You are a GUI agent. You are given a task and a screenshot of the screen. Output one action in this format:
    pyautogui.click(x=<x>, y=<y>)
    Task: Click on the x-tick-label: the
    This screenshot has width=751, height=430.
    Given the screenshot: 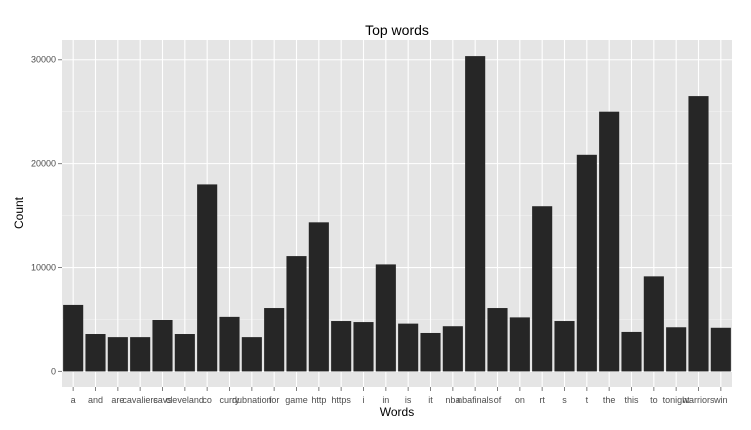 What is the action you would take?
    pyautogui.click(x=609, y=400)
    